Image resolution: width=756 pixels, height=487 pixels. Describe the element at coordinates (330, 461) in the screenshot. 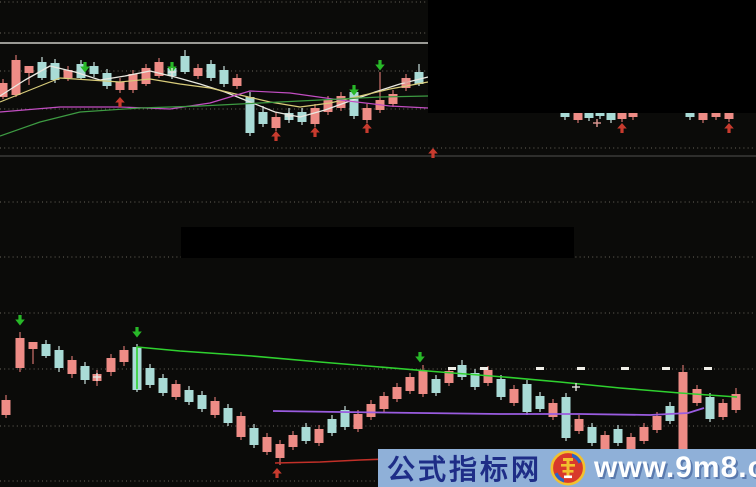

I see `signal-red-line` at that location.